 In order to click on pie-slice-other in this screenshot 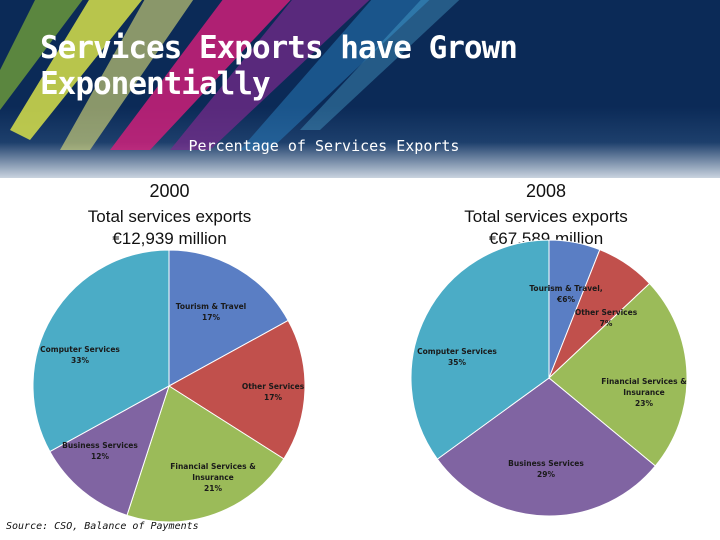, I will do `click(237, 389)`.